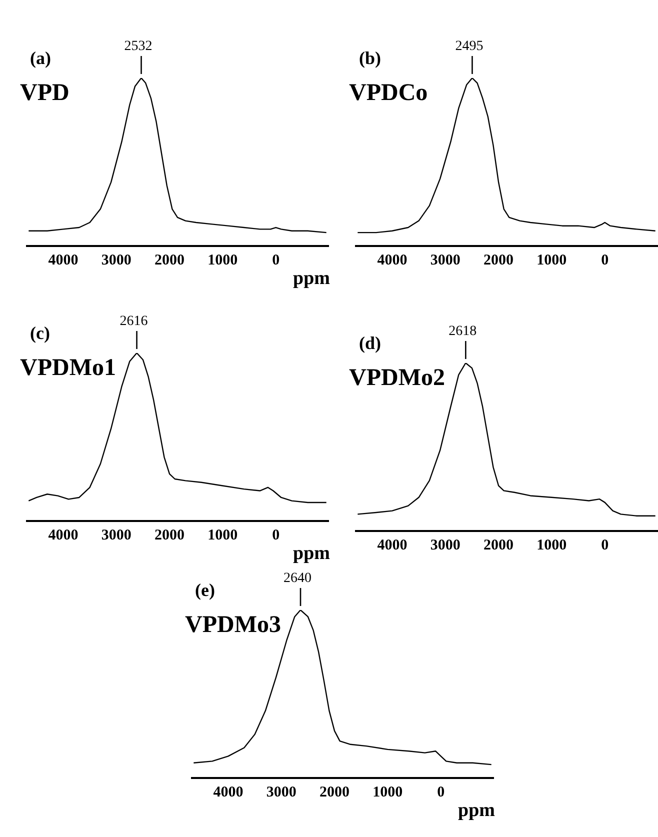 The image size is (658, 837). I want to click on chart-title: (c), so click(40, 333).